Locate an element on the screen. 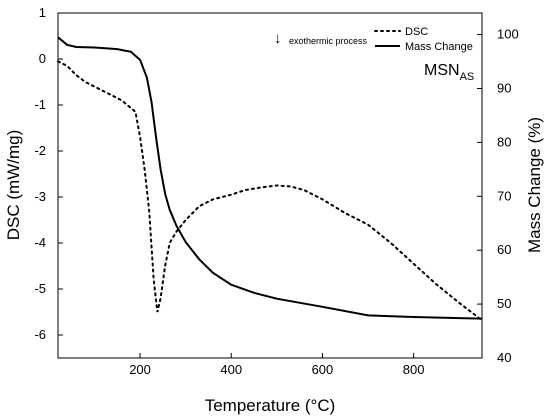  right-y-tick-label: 40 is located at coordinates (504, 357).